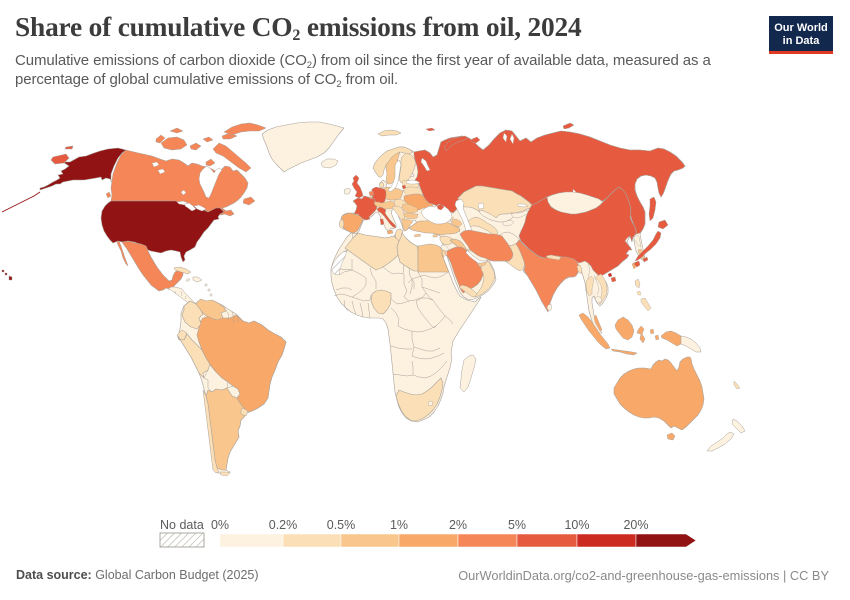 The image size is (850, 600). What do you see at coordinates (458, 525) in the screenshot?
I see `svg-text: 2%` at bounding box center [458, 525].